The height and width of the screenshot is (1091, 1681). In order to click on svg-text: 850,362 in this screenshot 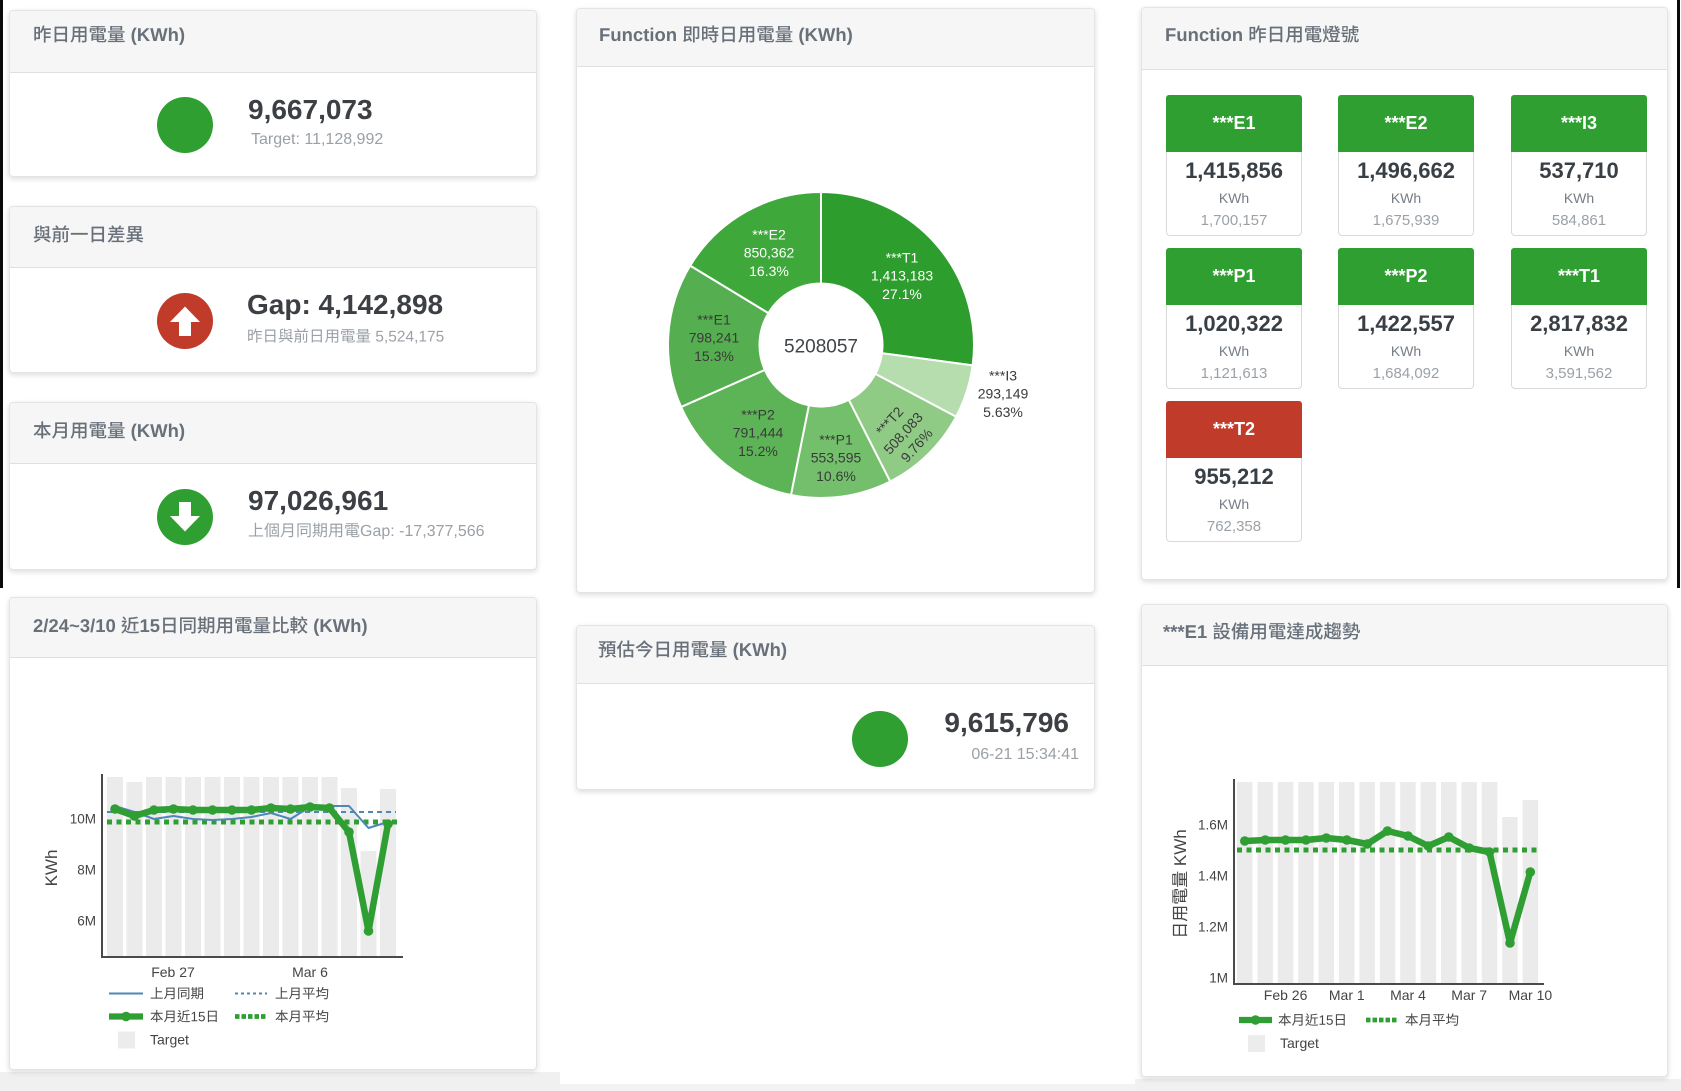, I will do `click(769, 253)`.